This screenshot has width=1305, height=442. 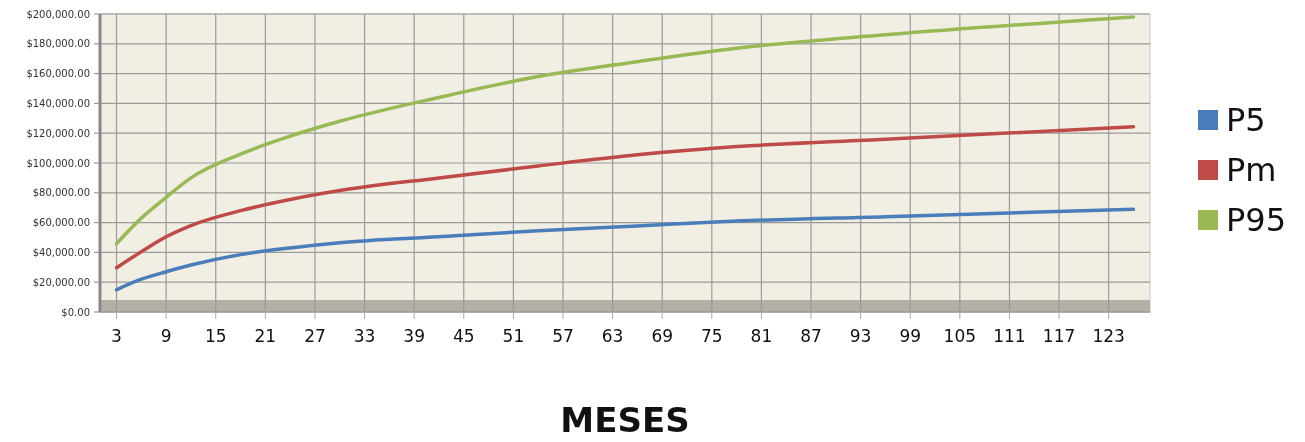 What do you see at coordinates (61, 282) in the screenshot?
I see `y-tick-label: $20,000.00` at bounding box center [61, 282].